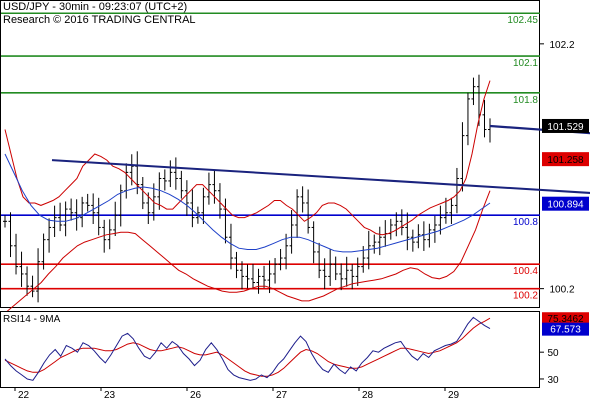 The image size is (590, 400). What do you see at coordinates (110, 395) in the screenshot?
I see `x-tick-label: 23` at bounding box center [110, 395].